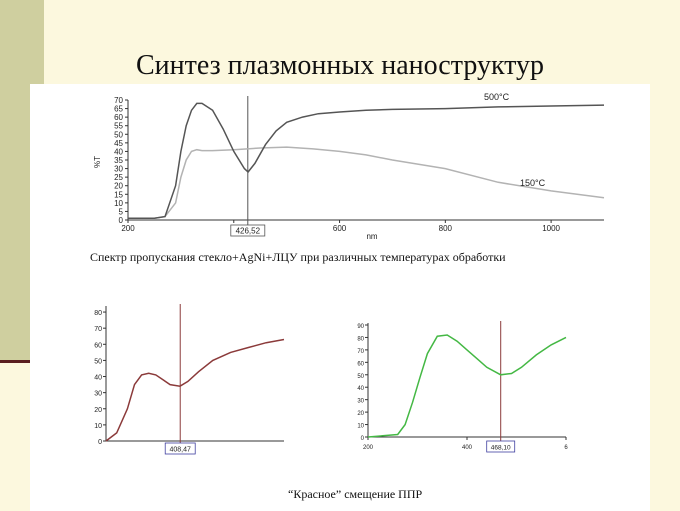  What do you see at coordinates (360, 427) in the screenshot?
I see `chart3-y-tick-label: 10` at bounding box center [360, 427].